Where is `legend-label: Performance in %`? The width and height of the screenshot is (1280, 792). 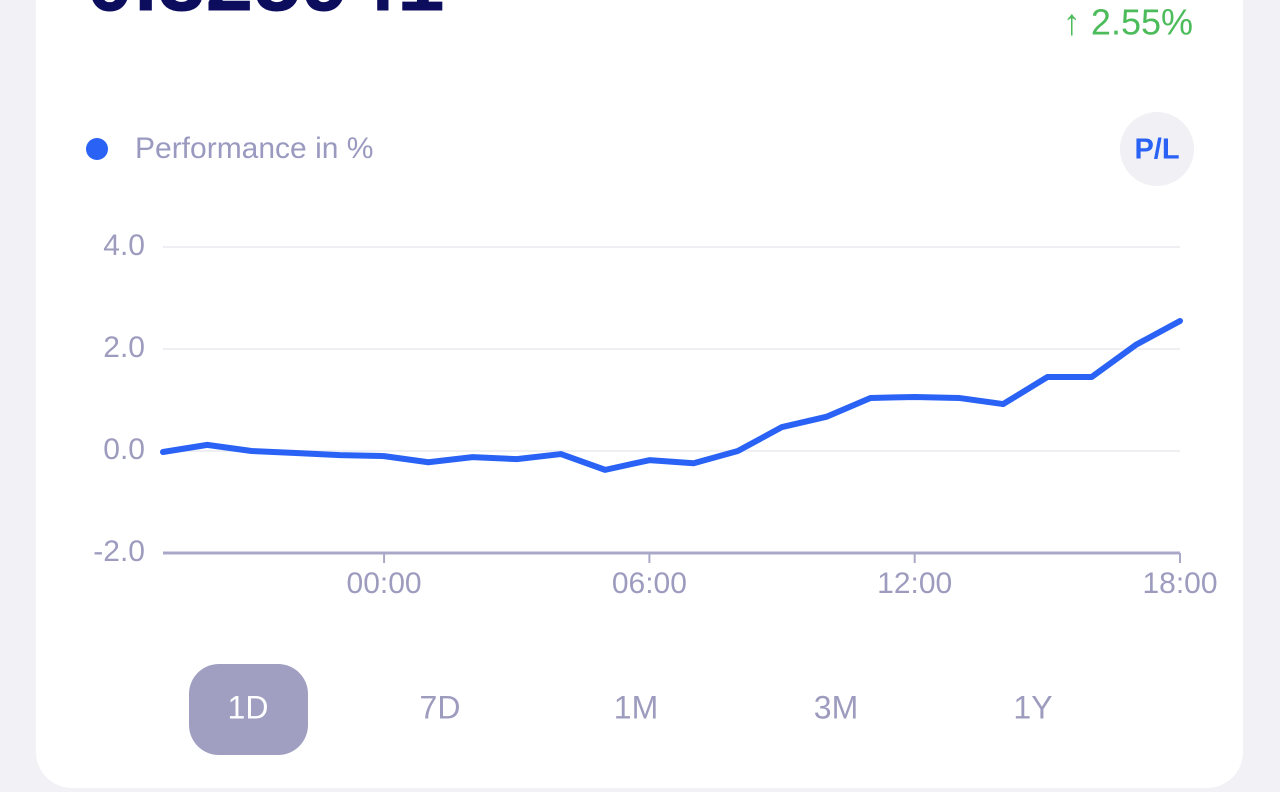 legend-label: Performance in % is located at coordinates (254, 148).